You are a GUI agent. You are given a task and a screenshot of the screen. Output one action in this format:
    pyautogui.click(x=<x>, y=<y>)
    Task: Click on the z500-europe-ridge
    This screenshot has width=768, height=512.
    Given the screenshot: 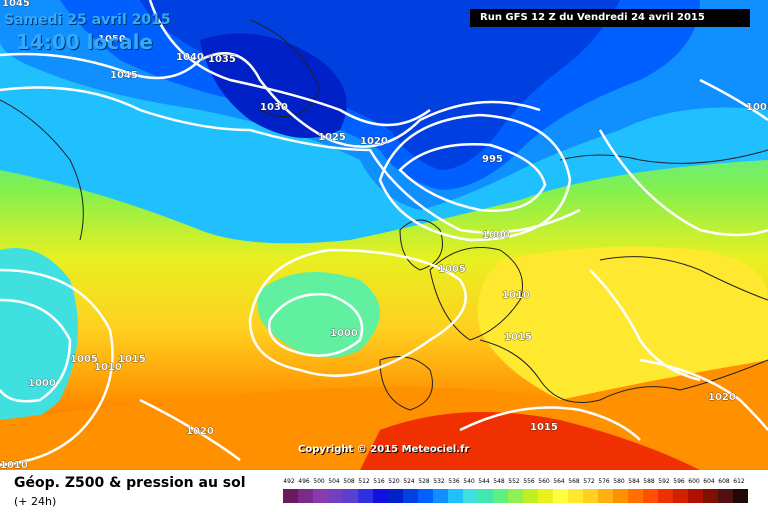 What is the action you would take?
    pyautogui.click(x=622, y=323)
    